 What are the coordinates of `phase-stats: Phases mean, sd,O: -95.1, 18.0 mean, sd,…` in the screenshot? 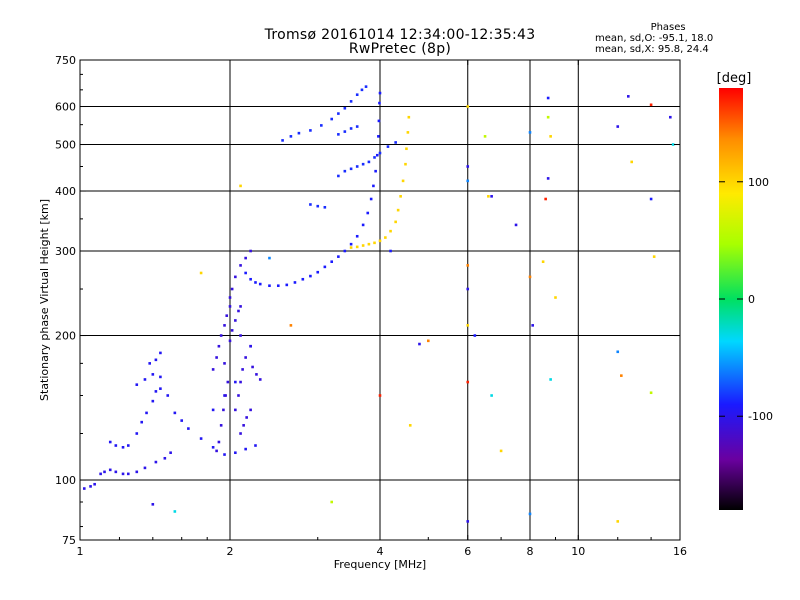 It's located at (654, 38).